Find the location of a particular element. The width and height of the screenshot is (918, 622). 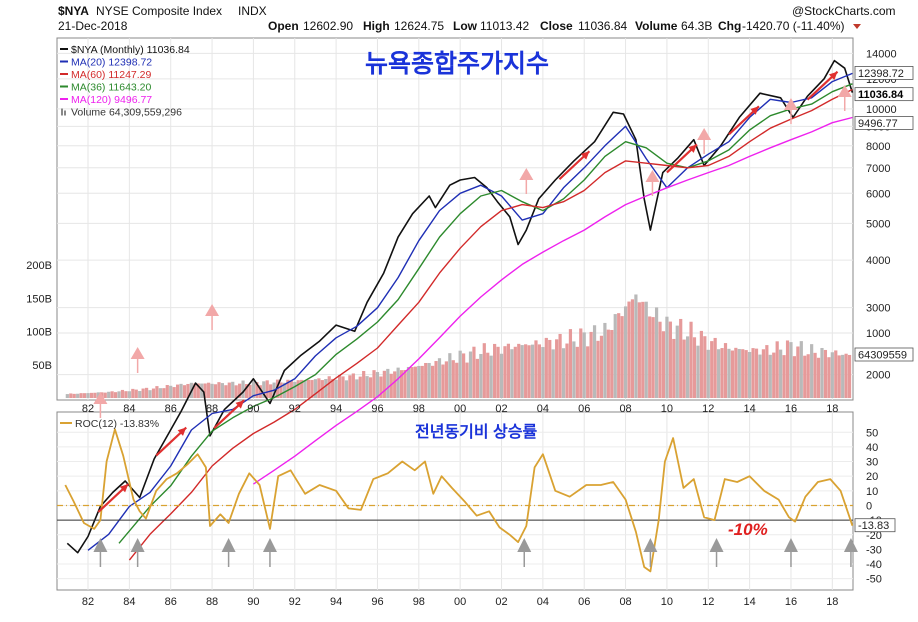

volume-layer is located at coordinates (458, 346).